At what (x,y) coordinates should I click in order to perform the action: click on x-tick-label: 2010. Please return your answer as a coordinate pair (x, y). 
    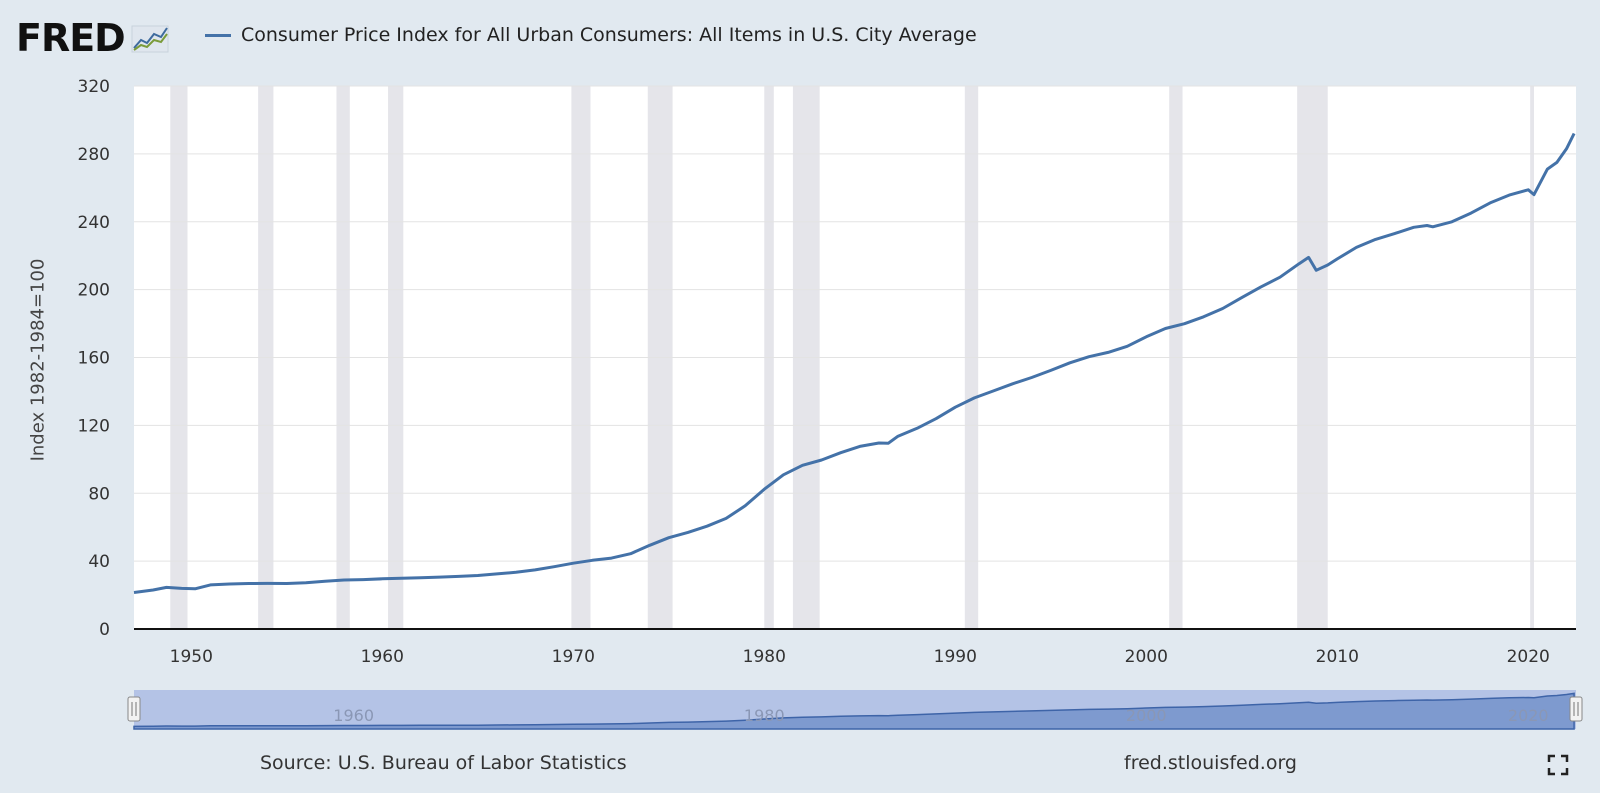
    Looking at the image, I should click on (1337, 657).